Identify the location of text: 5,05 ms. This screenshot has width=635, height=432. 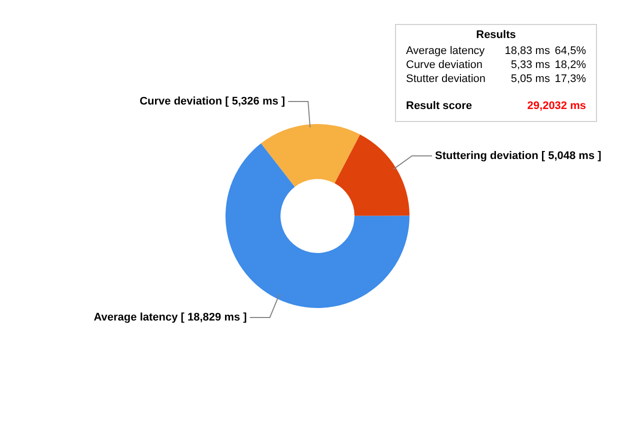
(530, 79).